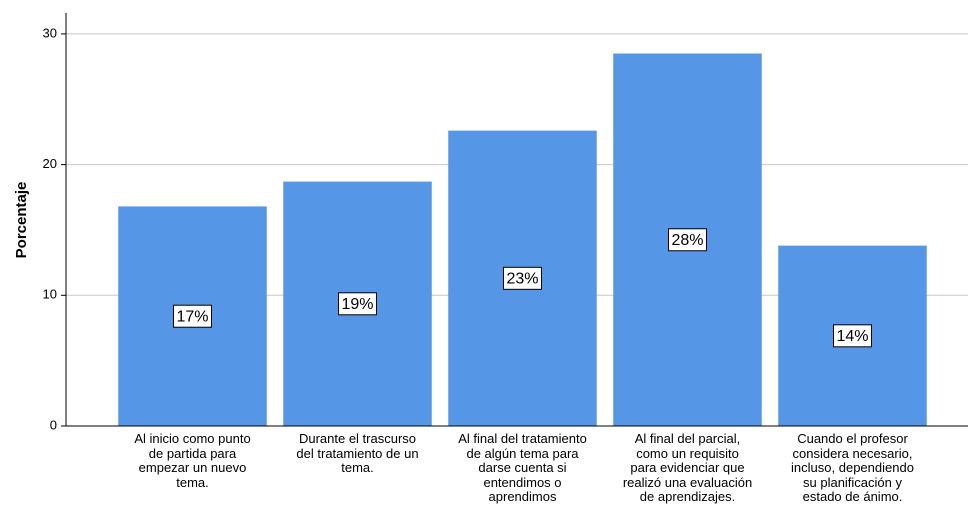  What do you see at coordinates (21, 220) in the screenshot?
I see `y-axis-label: Porcentaje` at bounding box center [21, 220].